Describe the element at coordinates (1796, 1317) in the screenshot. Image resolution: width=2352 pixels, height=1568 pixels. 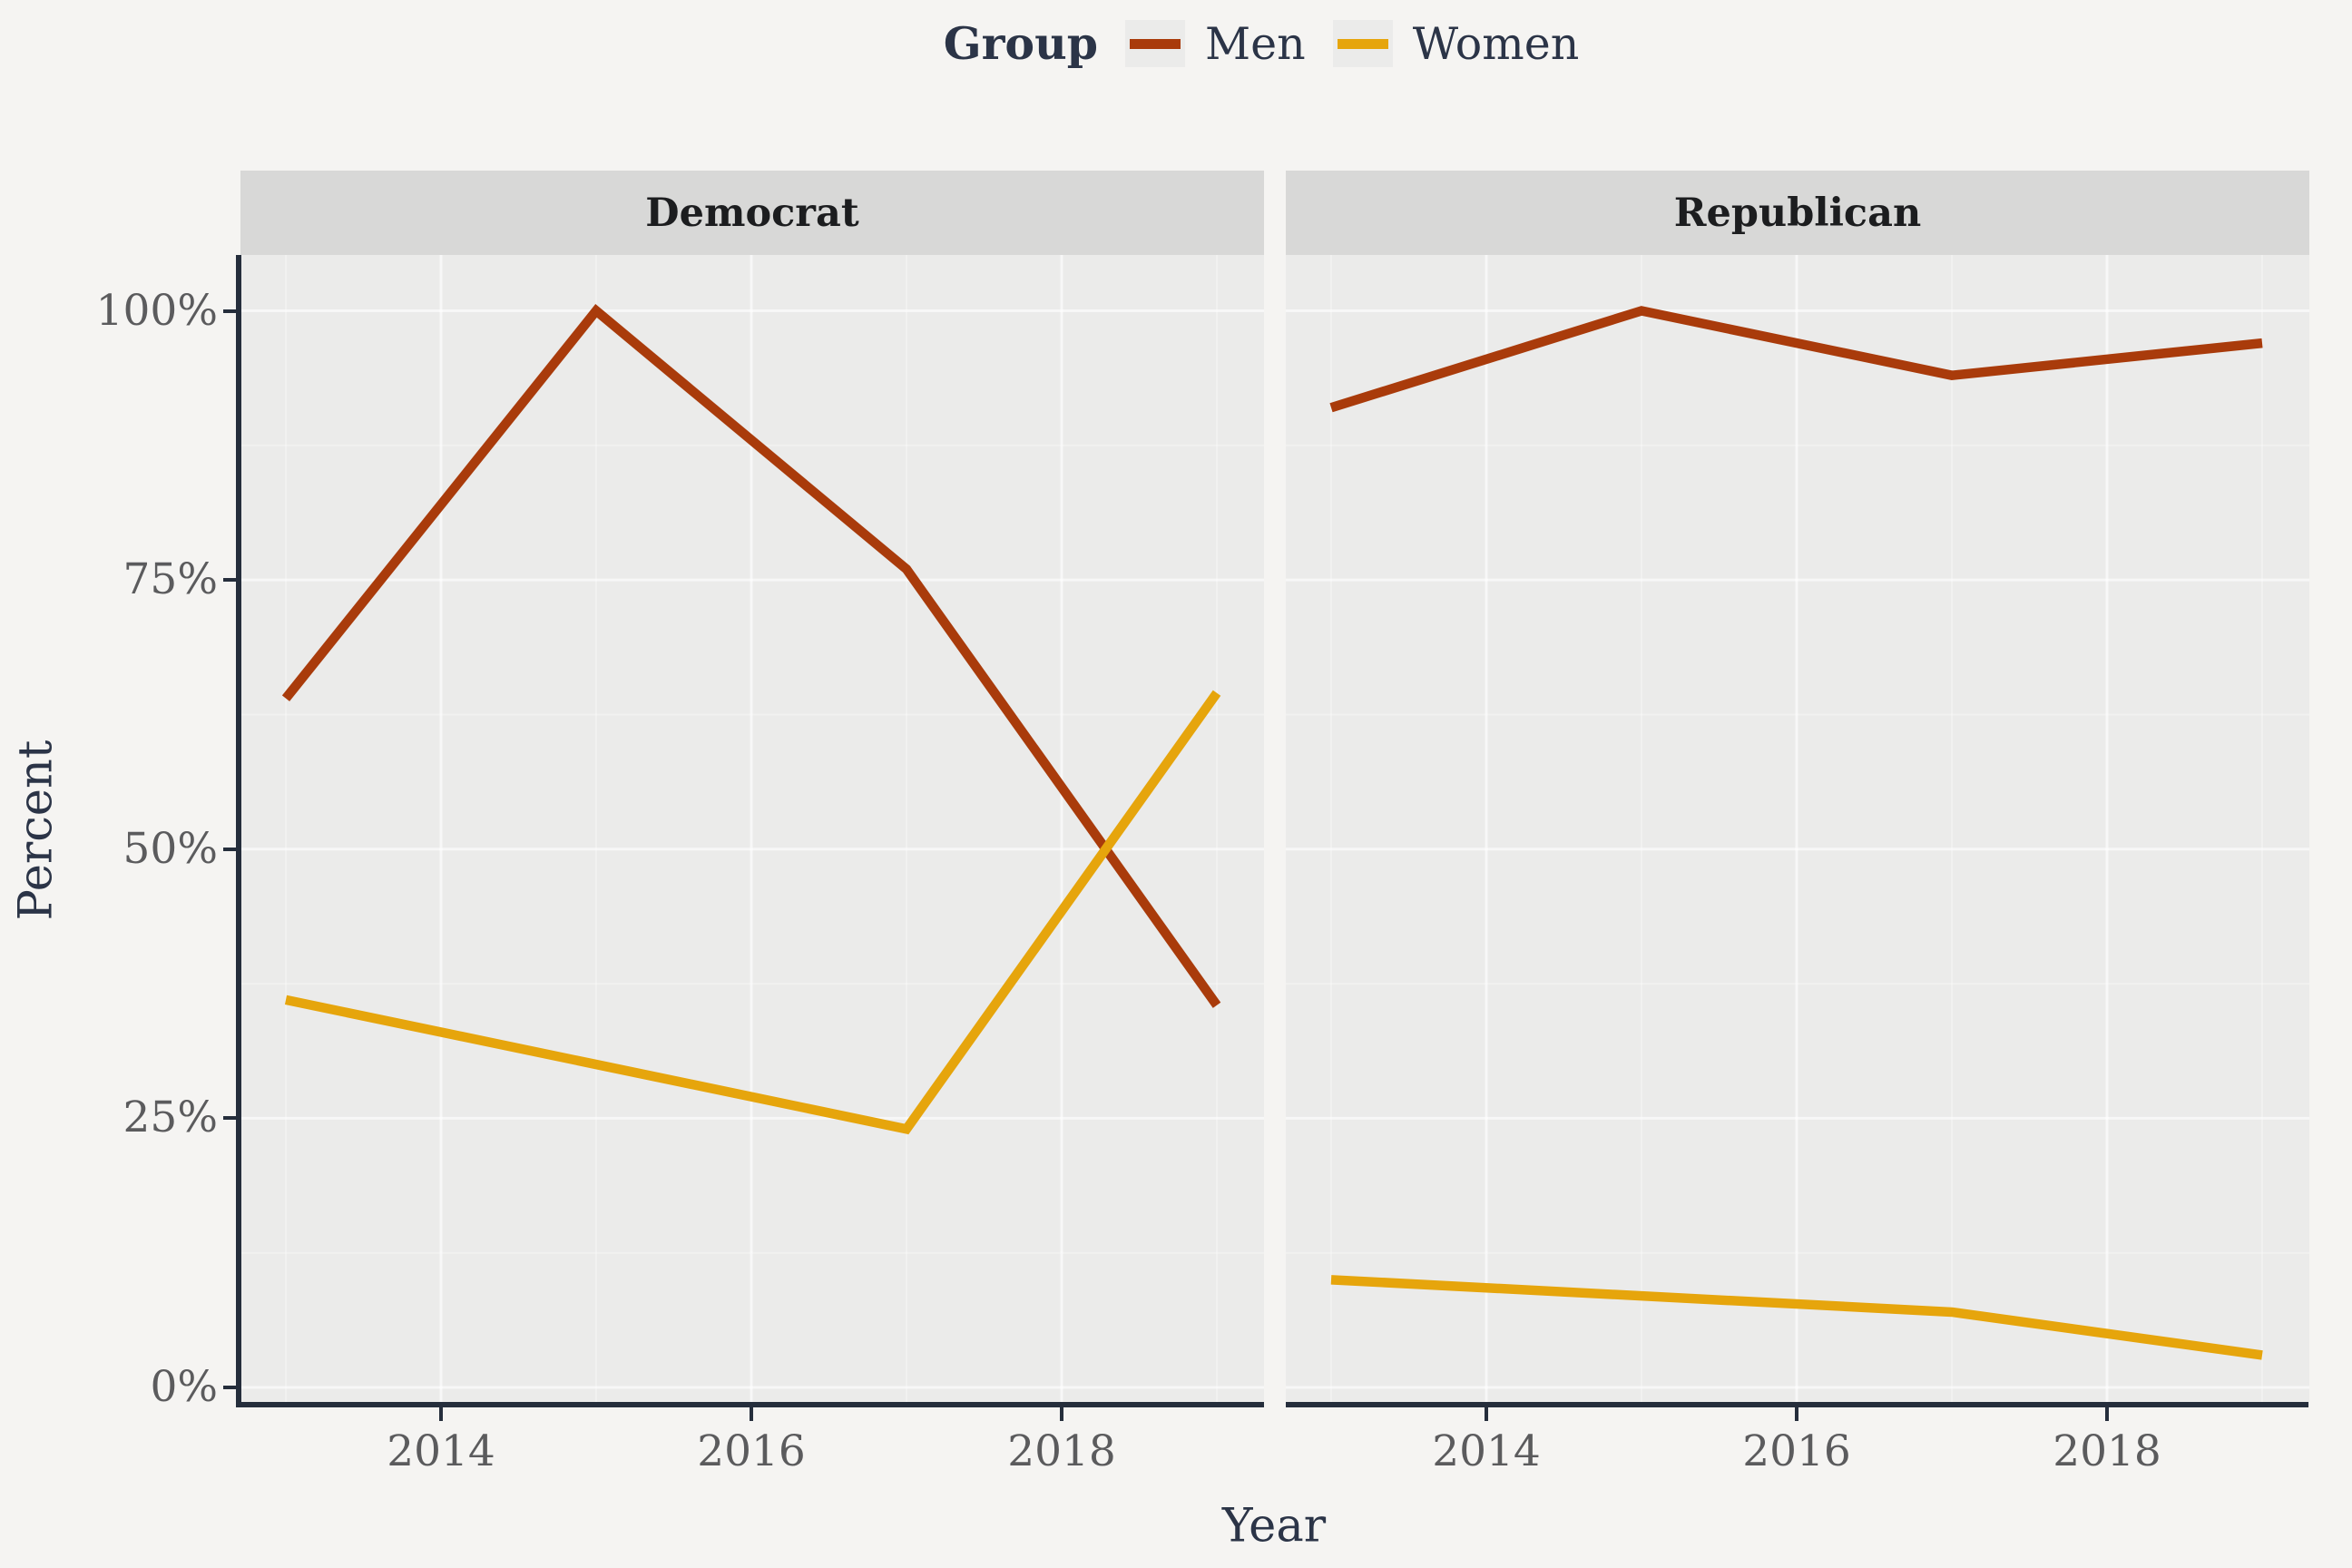
I see `series-line-women-republican` at that location.